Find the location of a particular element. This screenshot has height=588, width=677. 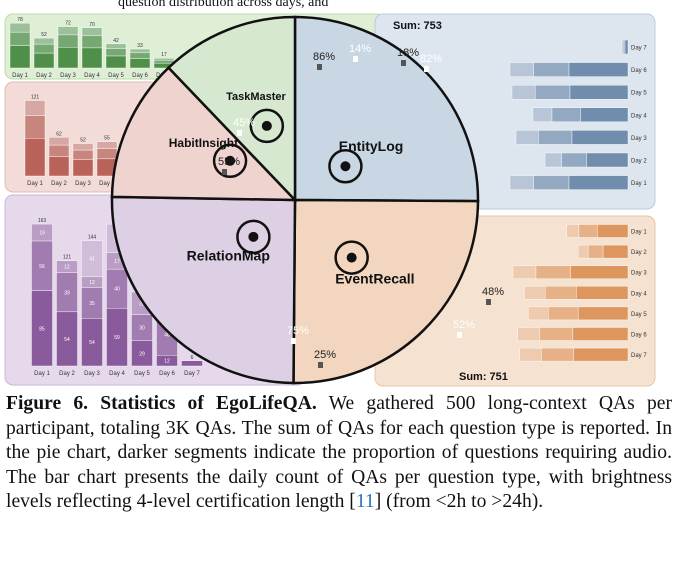

no-audio-percent: 82% is located at coordinates (431, 59).